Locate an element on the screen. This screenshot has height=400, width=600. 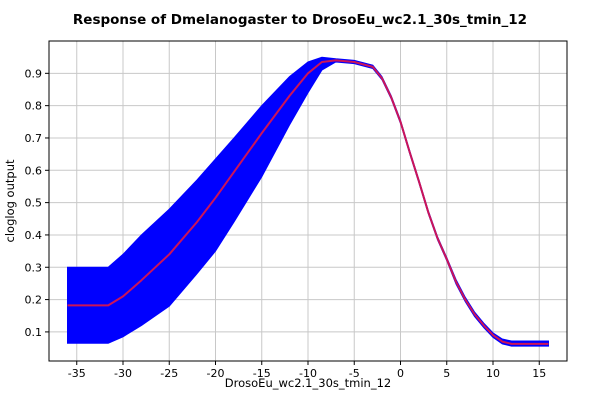
y-tick-label: 0.2 is located at coordinates (34, 300).